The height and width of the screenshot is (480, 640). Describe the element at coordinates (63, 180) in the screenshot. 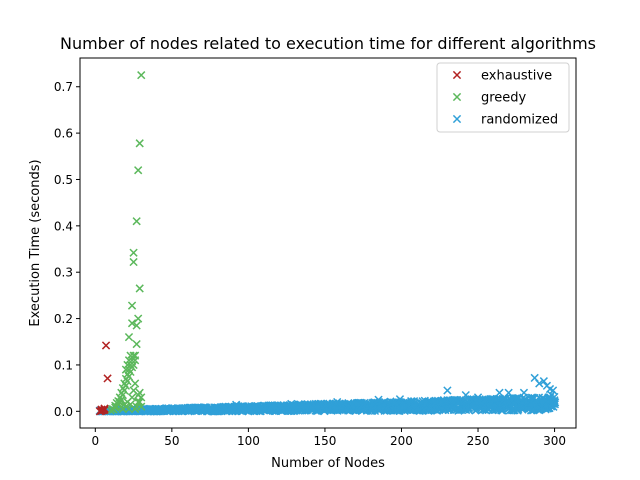

I see `y-tick-label: 0.5` at that location.